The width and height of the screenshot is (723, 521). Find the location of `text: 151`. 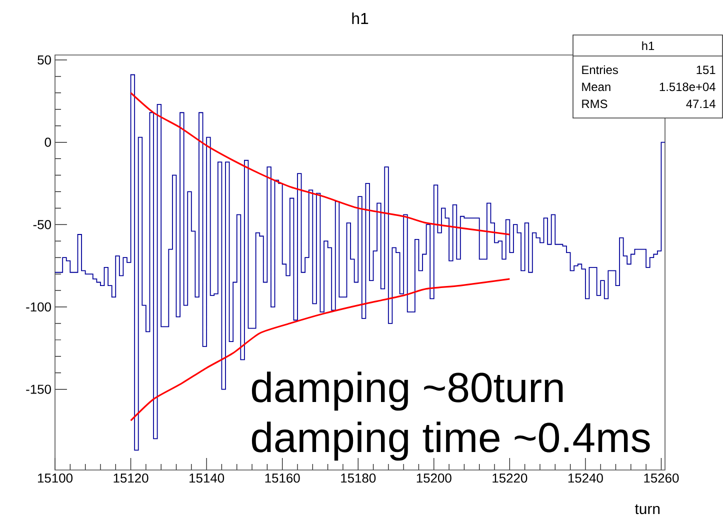

text: 151 is located at coordinates (706, 70).